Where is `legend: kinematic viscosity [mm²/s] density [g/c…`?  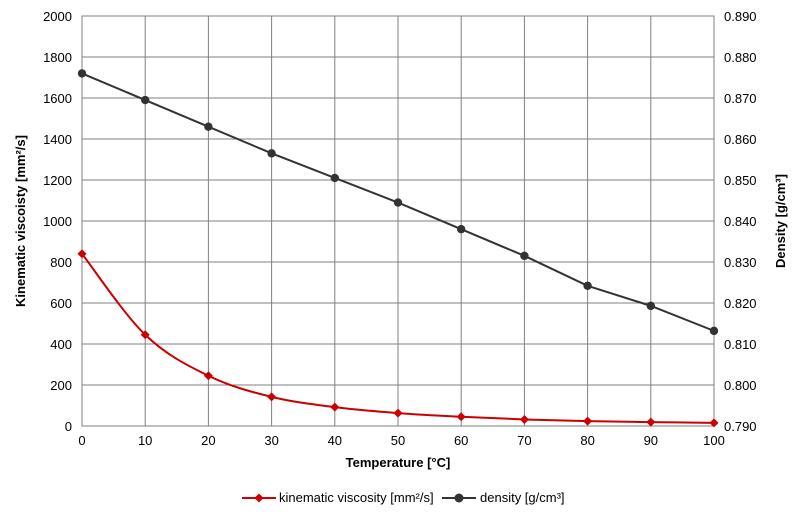 legend: kinematic viscosity [mm²/s] density [g/c… is located at coordinates (403, 497).